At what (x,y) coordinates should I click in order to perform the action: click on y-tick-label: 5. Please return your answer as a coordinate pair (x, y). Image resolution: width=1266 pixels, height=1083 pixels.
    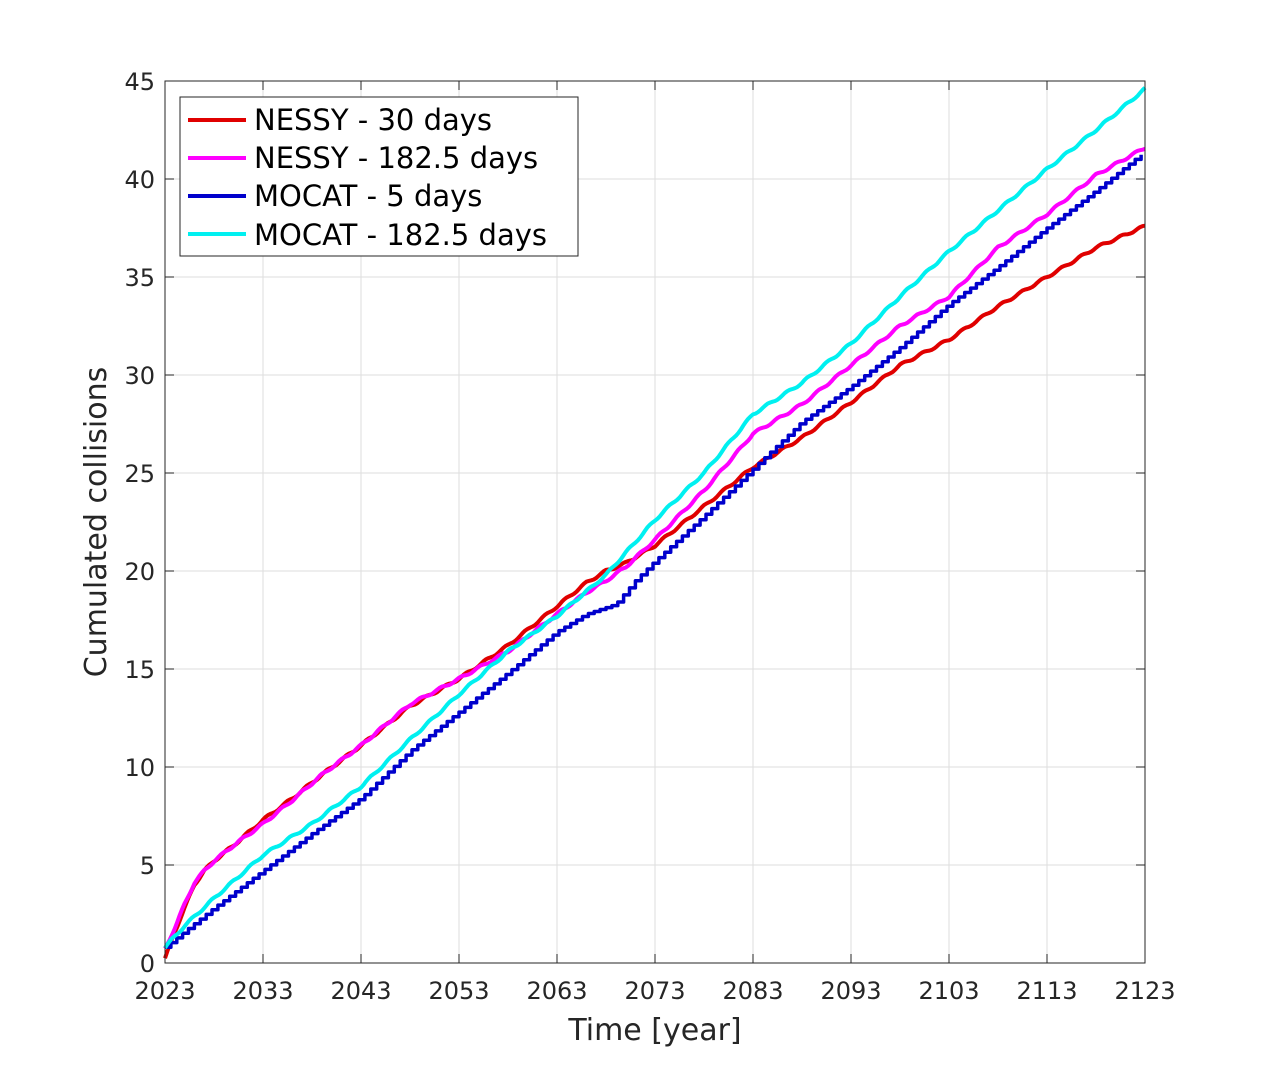
    Looking at the image, I should click on (147, 866).